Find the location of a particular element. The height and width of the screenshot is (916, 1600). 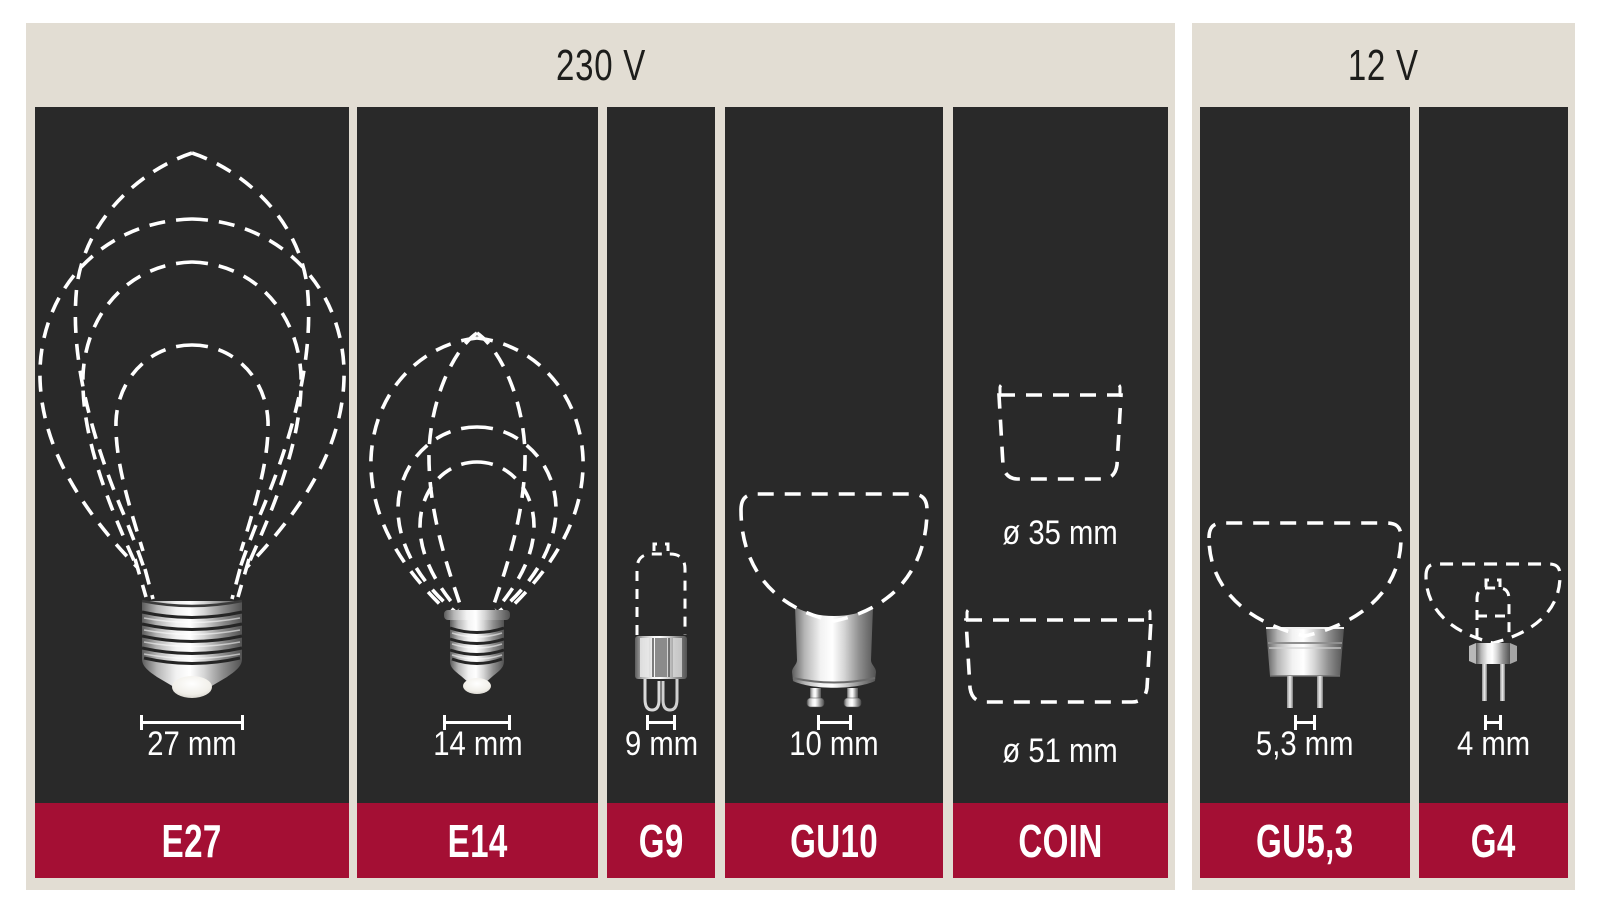

g4-bipin-base-illustration is located at coordinates (1493, 631).